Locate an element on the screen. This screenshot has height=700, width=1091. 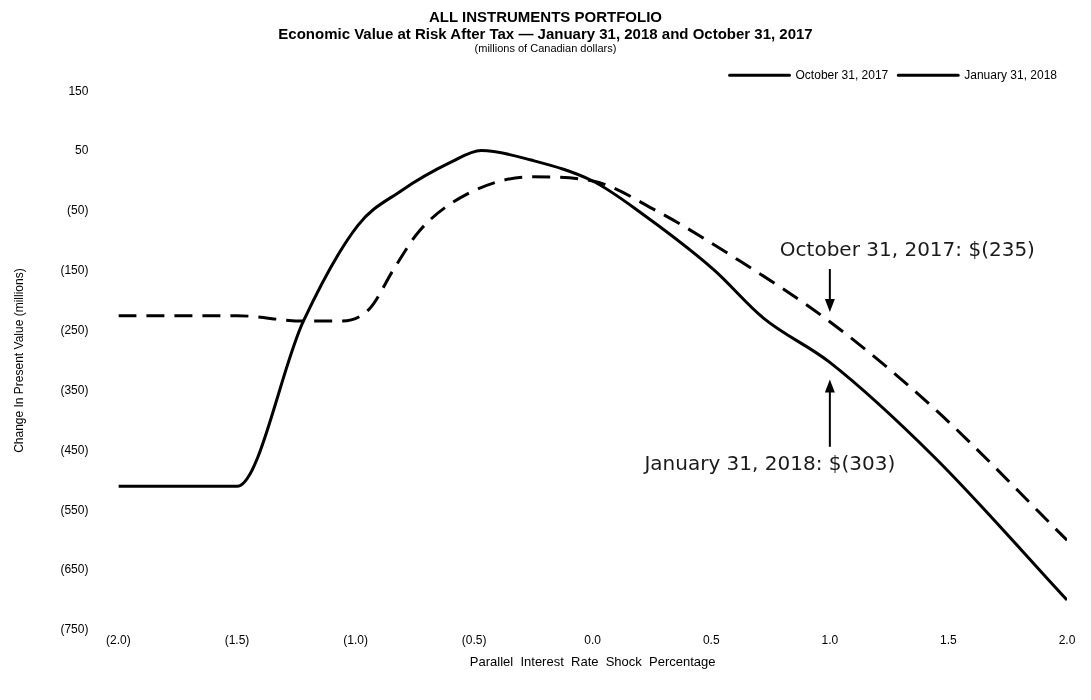
x-tick-label: (2.0) is located at coordinates (118, 639).